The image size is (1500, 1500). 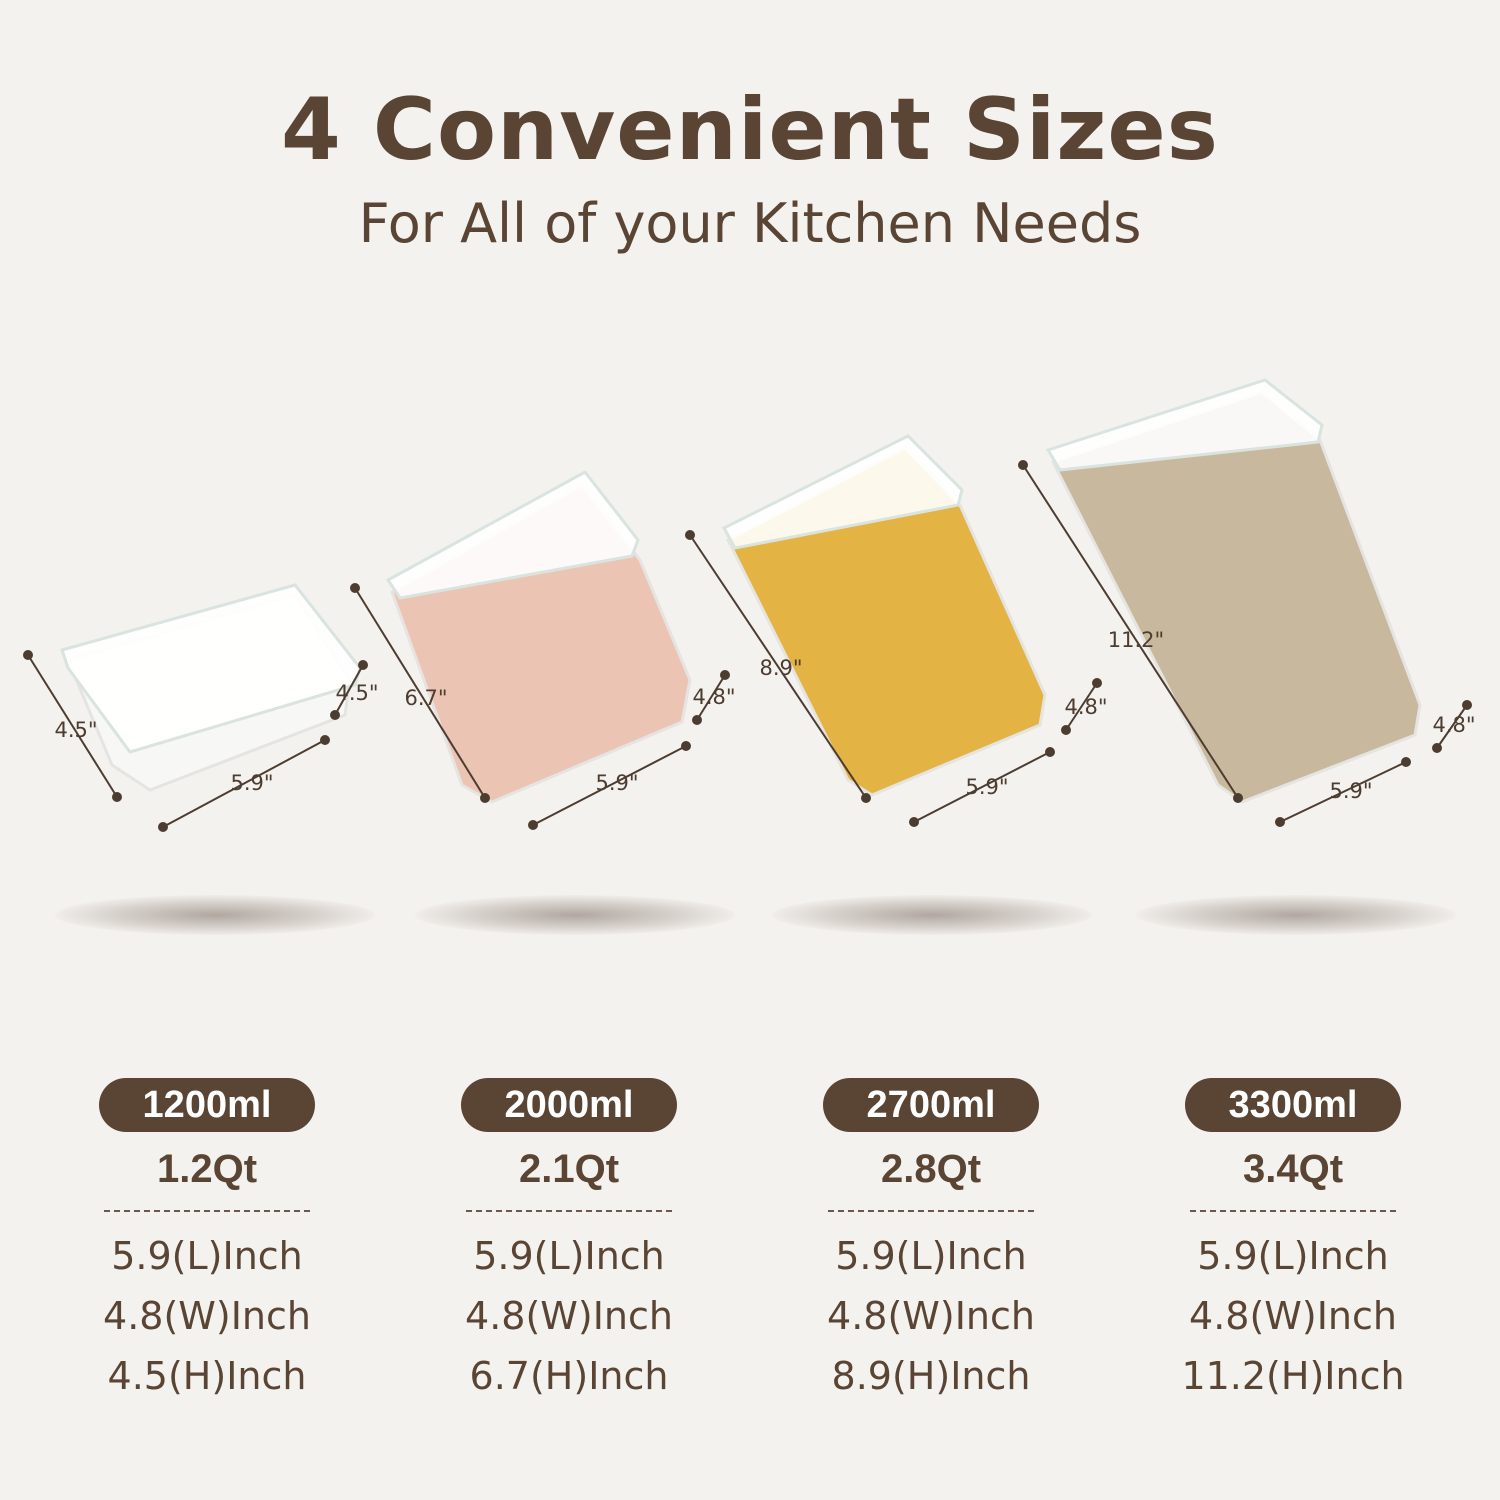 What do you see at coordinates (76, 730) in the screenshot?
I see `dim-label-height: 4.5"` at bounding box center [76, 730].